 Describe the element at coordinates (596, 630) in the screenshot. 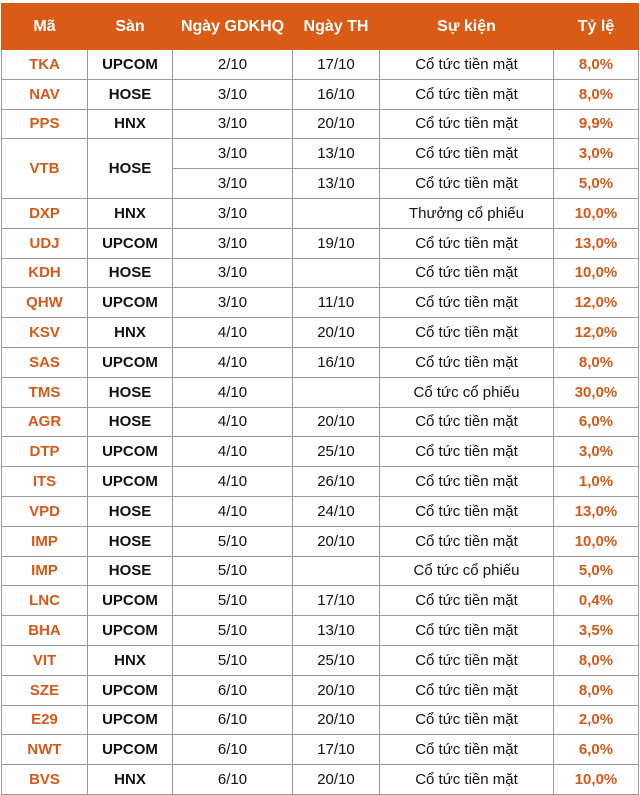

I see `rate-cell: 3,5%` at that location.